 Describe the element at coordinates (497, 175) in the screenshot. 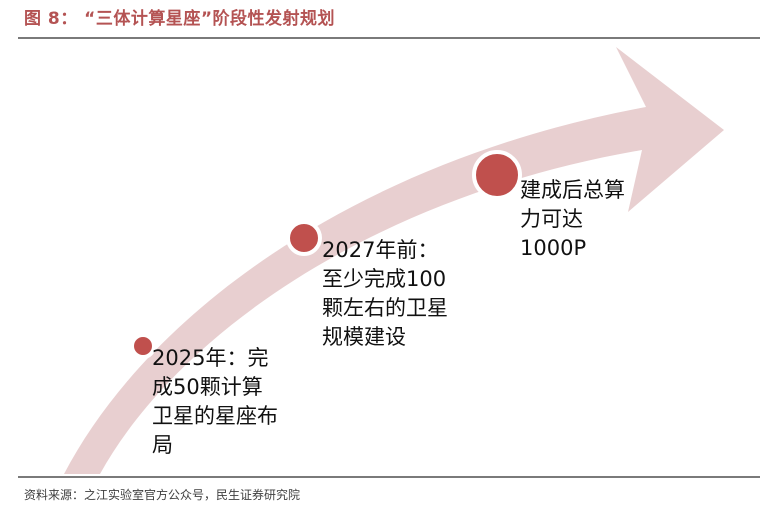

I see `milestone-marker-final` at that location.